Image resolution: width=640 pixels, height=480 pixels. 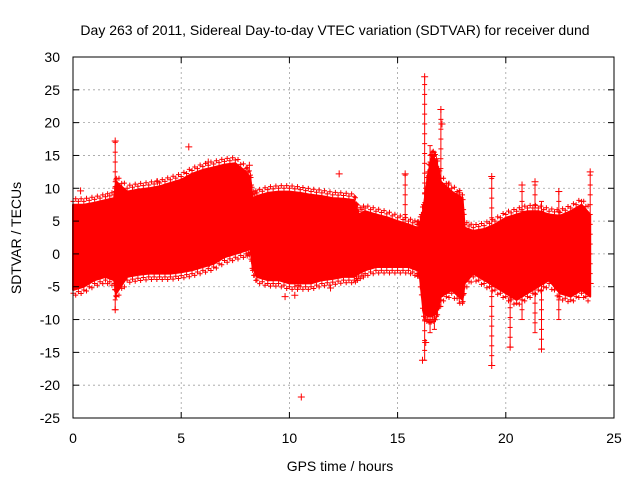 I want to click on y-tick-label: -25, so click(x=50, y=418).